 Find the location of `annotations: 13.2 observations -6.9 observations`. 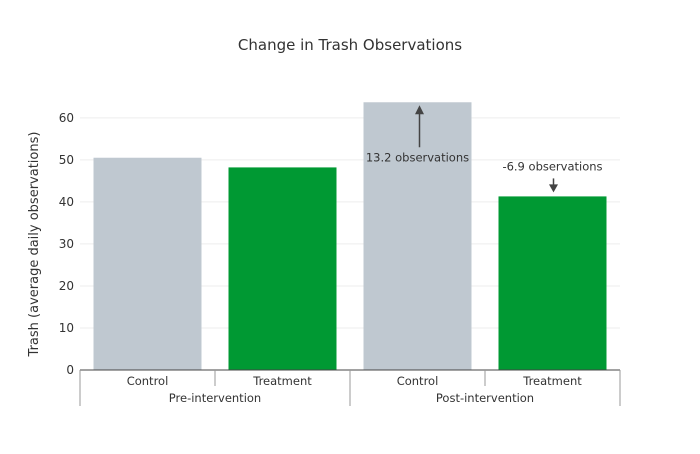

annotations: 13.2 observations -6.9 observations is located at coordinates (484, 149).